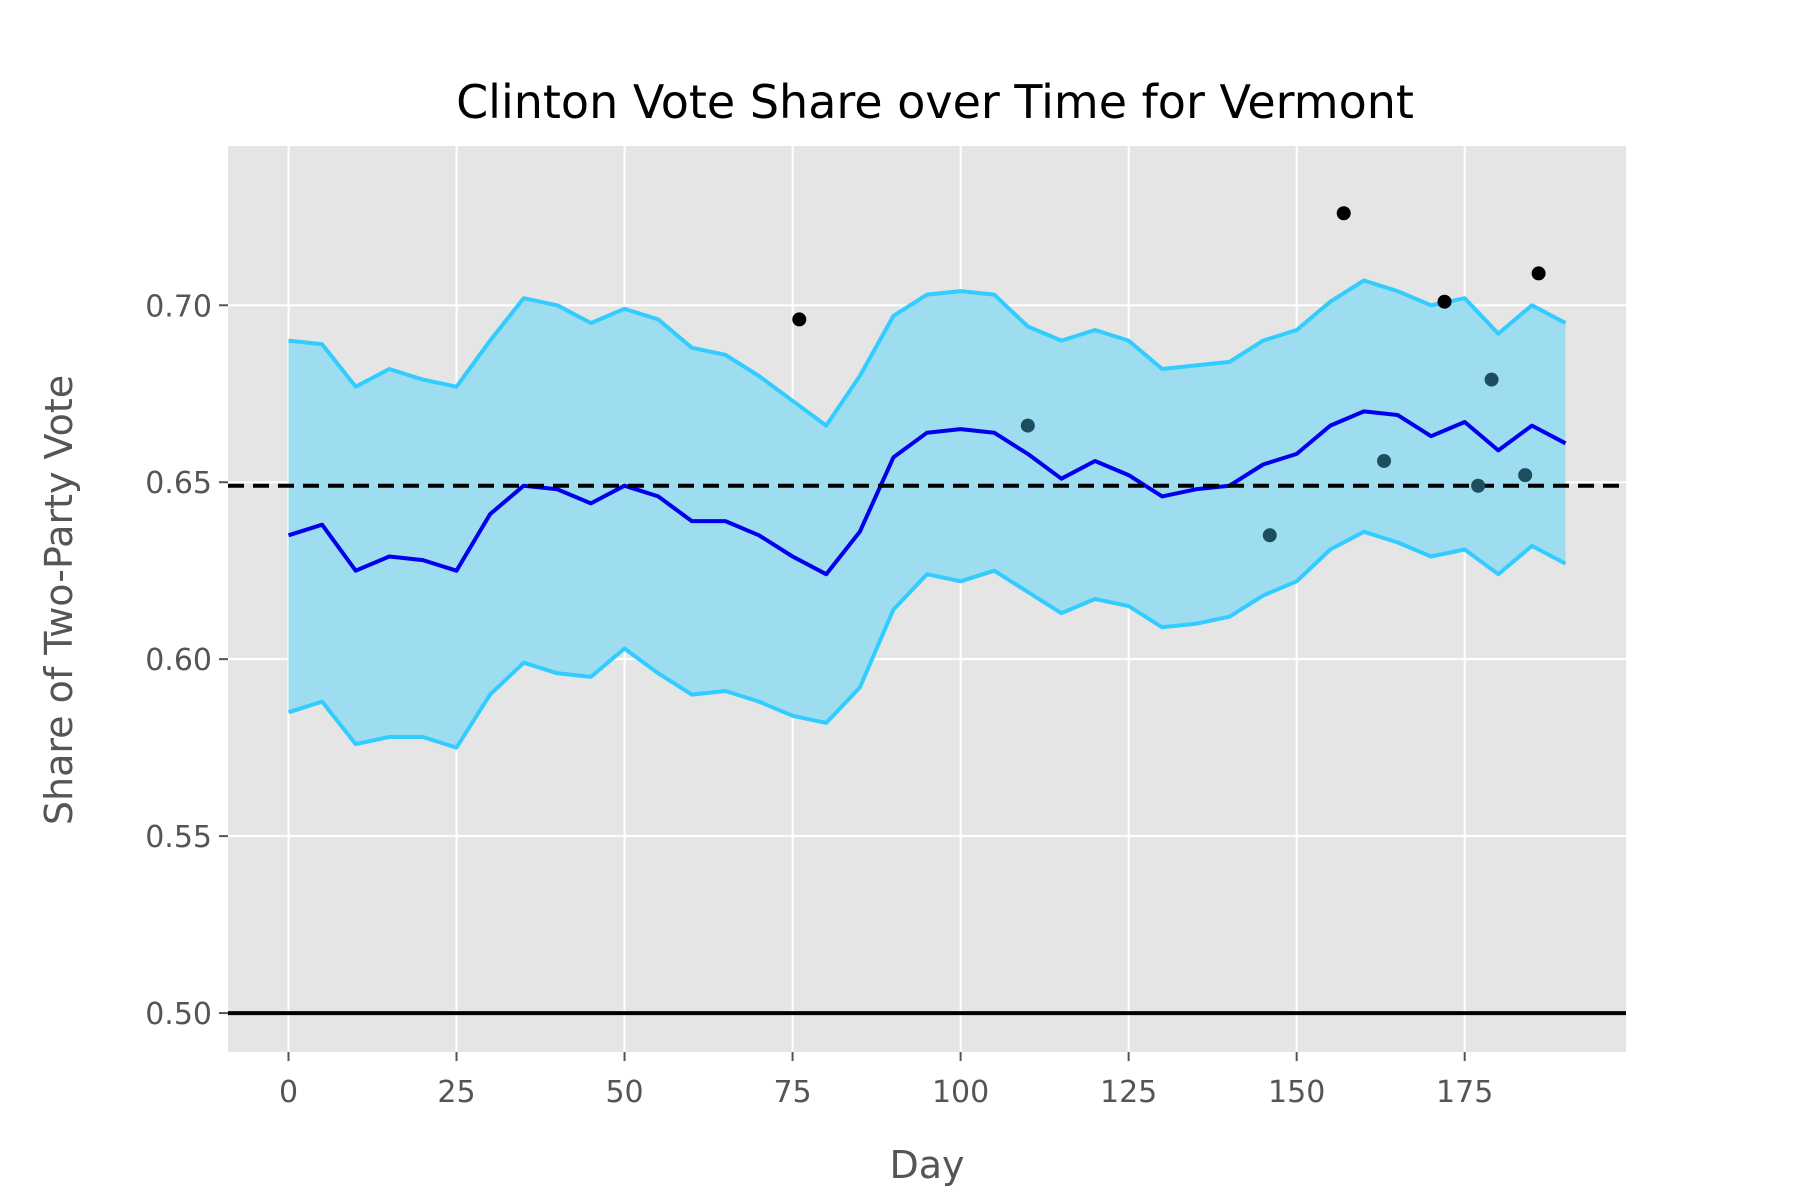 This screenshot has height=1200, width=1800. Describe the element at coordinates (288, 1092) in the screenshot. I see `x-tick-label: 0` at that location.